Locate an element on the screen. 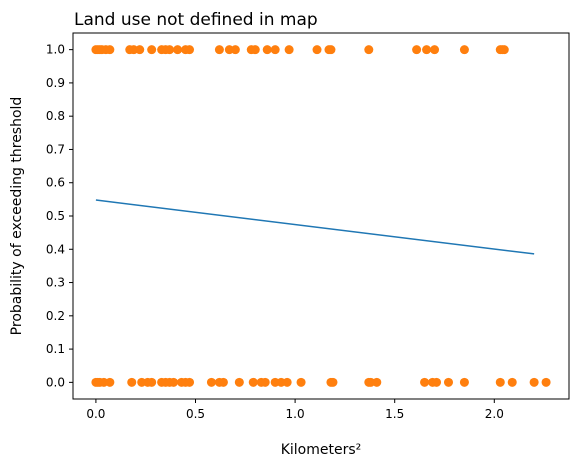 The image size is (579, 472). y-tick-label: 0.8 is located at coordinates (55, 116).